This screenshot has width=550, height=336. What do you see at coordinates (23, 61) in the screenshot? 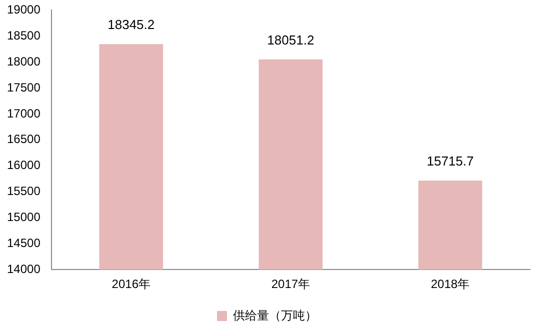
I see `y-tick-label: 18000` at bounding box center [23, 61].